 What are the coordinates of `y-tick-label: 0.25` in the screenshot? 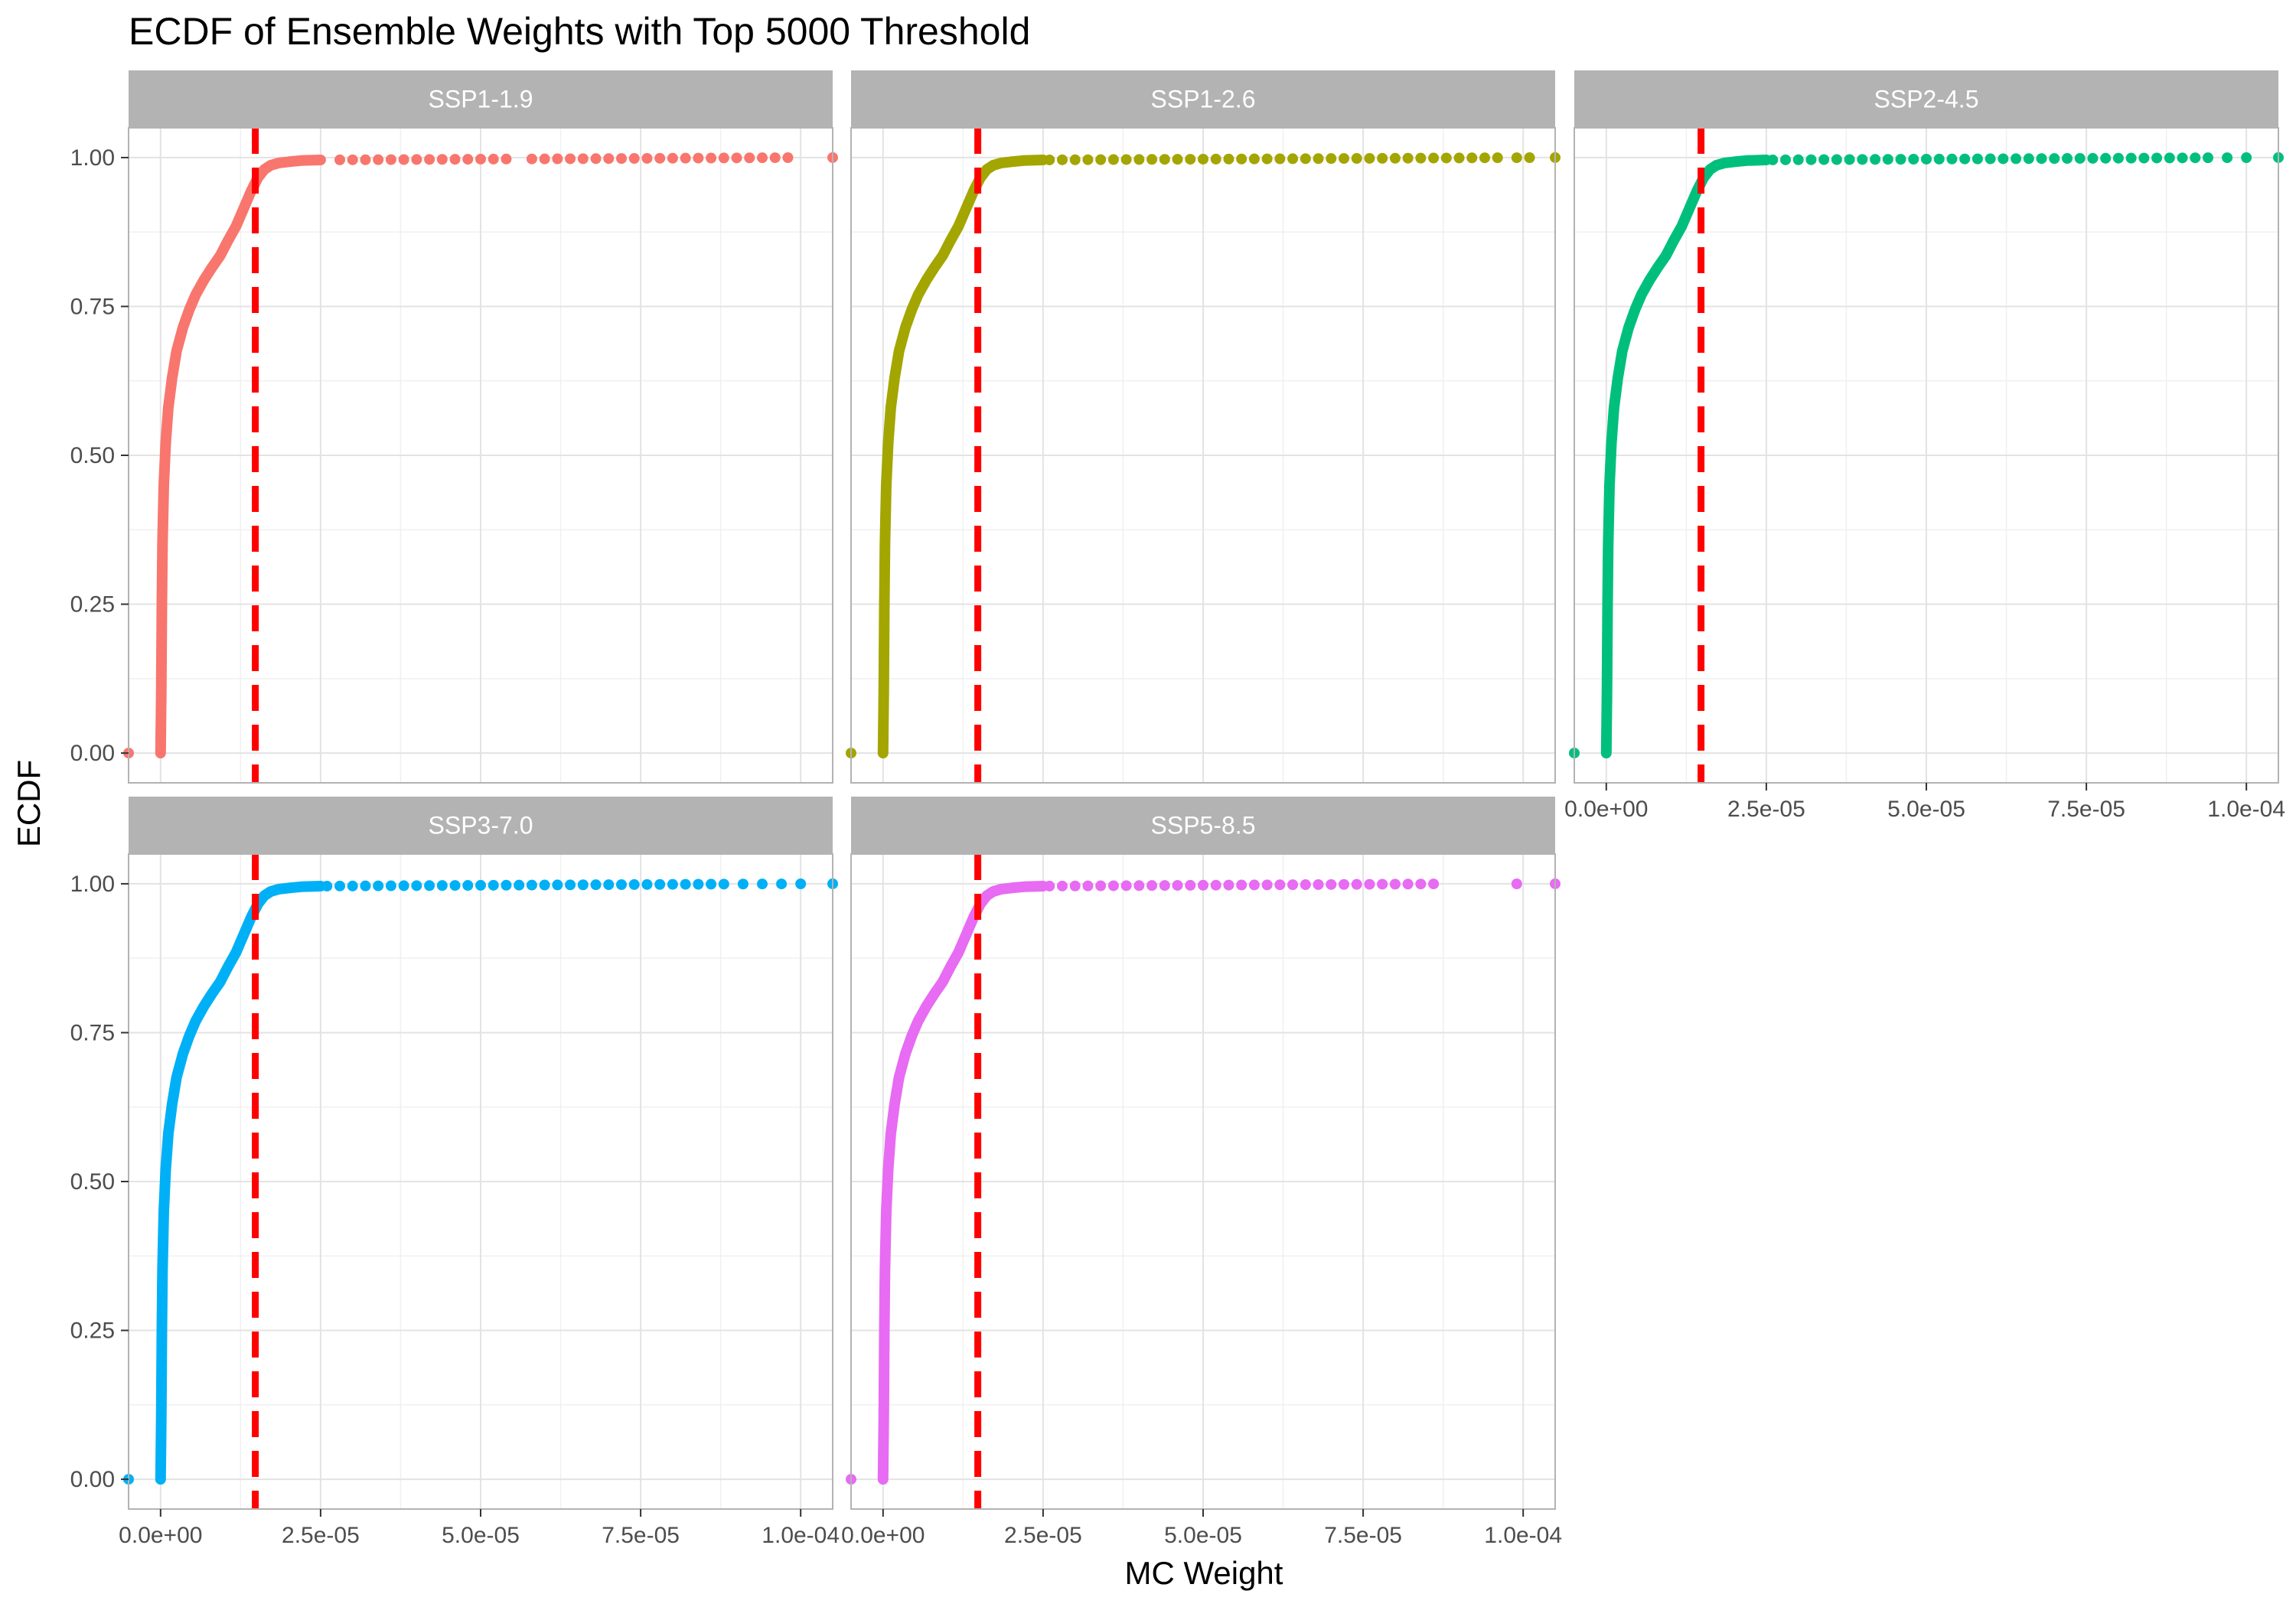 It's located at (92, 605).